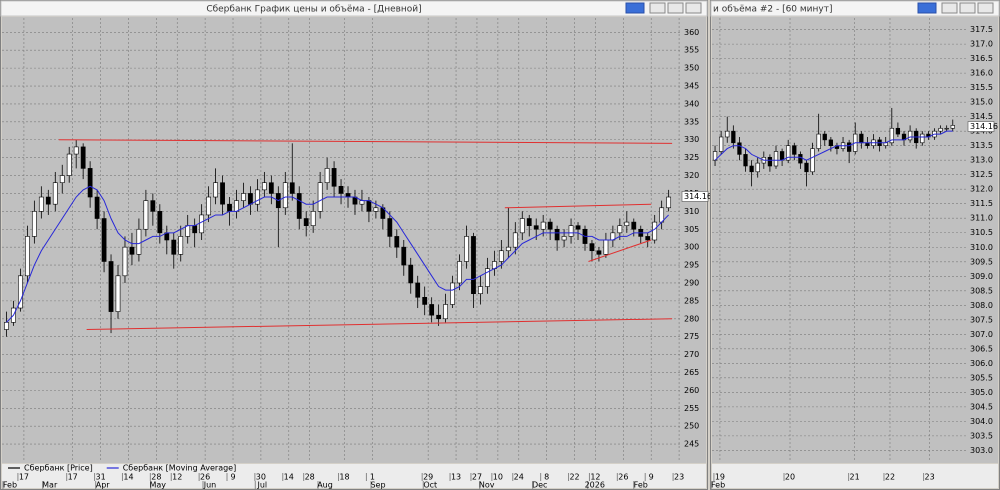 Image resolution: width=1000 pixels, height=490 pixels. What do you see at coordinates (261, 477) in the screenshot?
I see `x-tick-label: 30` at bounding box center [261, 477].